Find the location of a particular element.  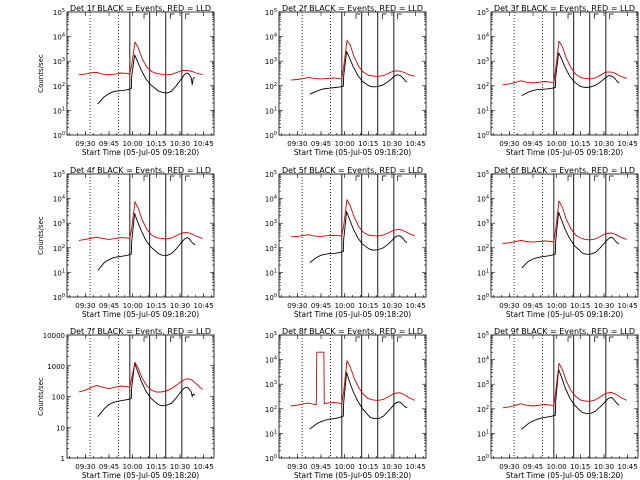

panel-title: Det 8f BLACK = Events, RED = LLD is located at coordinates (352, 331).